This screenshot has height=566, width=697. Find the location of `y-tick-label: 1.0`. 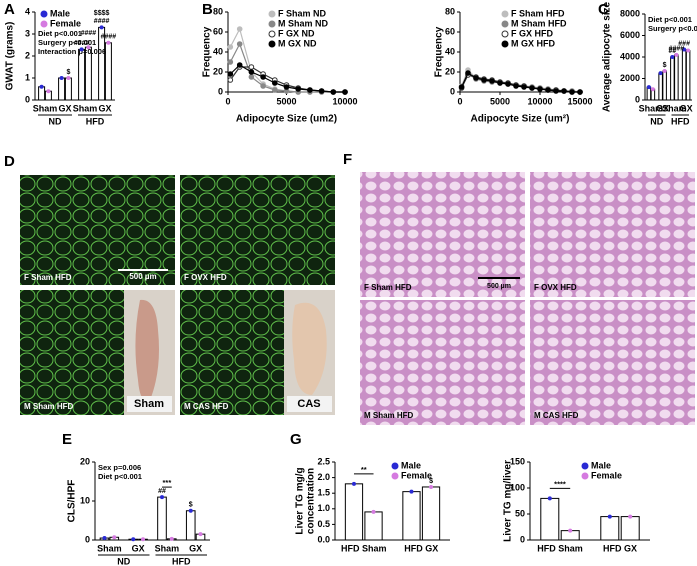

y-tick-label: 1.0 is located at coordinates (323, 508).